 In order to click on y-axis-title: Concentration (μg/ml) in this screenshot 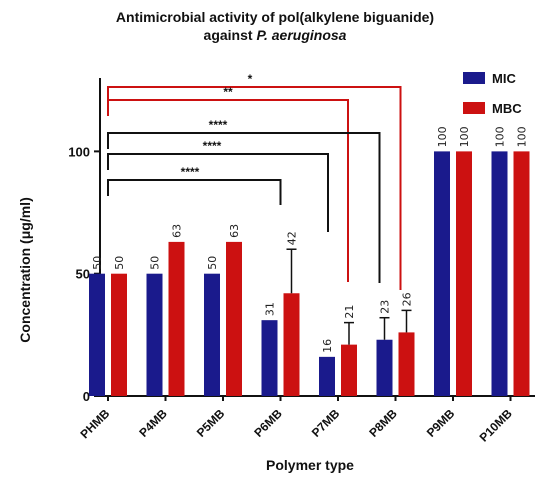, I will do `click(25, 269)`.